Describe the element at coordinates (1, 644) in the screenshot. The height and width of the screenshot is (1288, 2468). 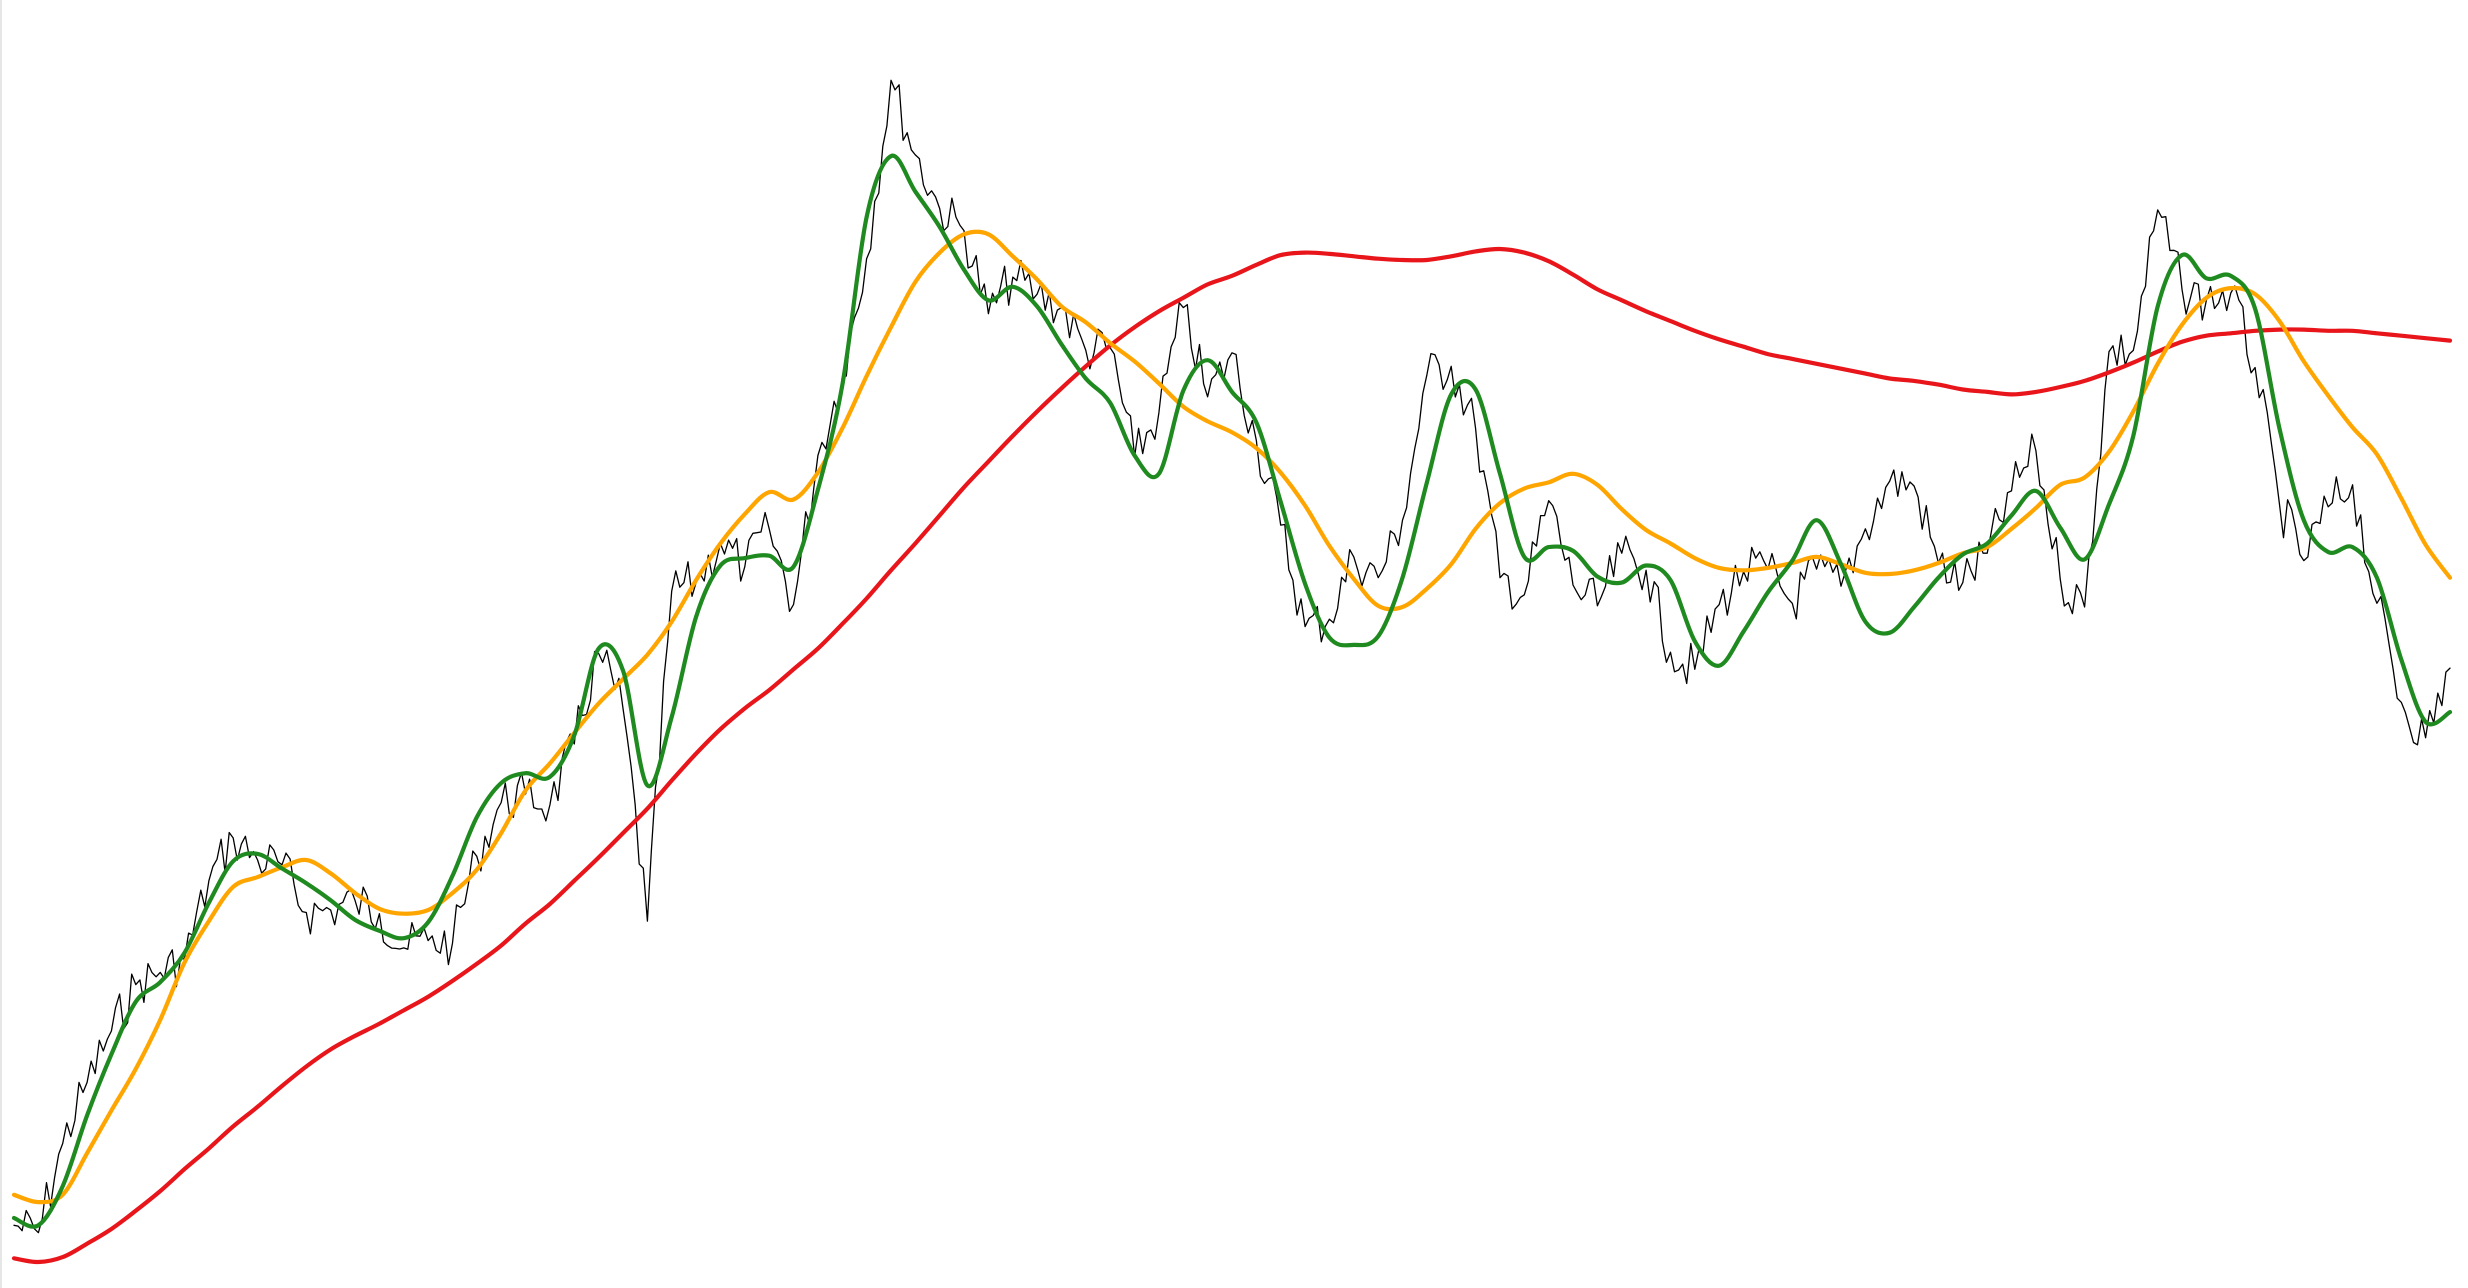
I see `chart-left-border` at that location.